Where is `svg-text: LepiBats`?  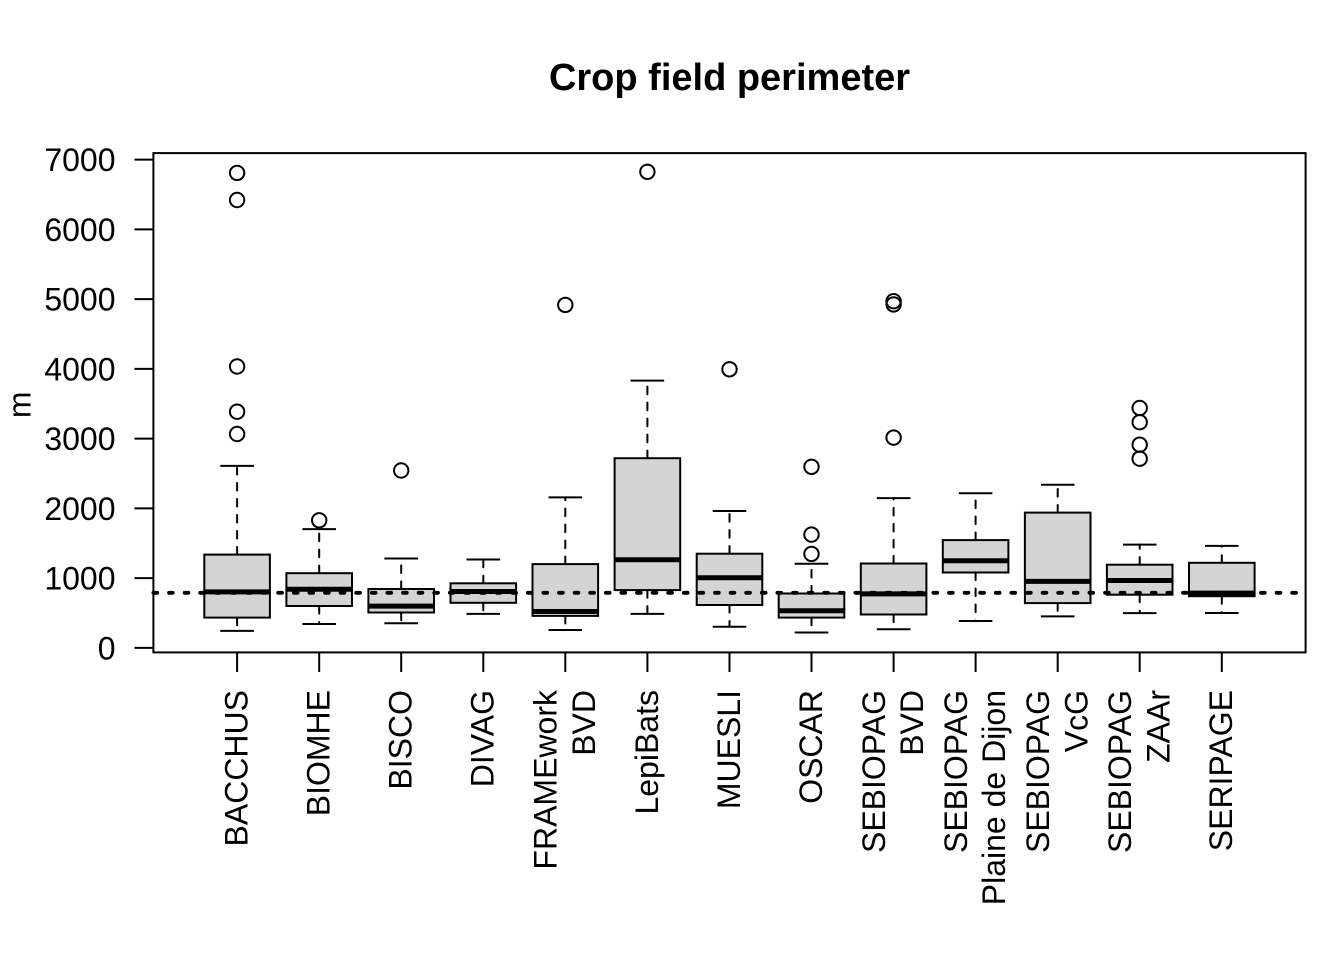
svg-text: LepiBats is located at coordinates (647, 752).